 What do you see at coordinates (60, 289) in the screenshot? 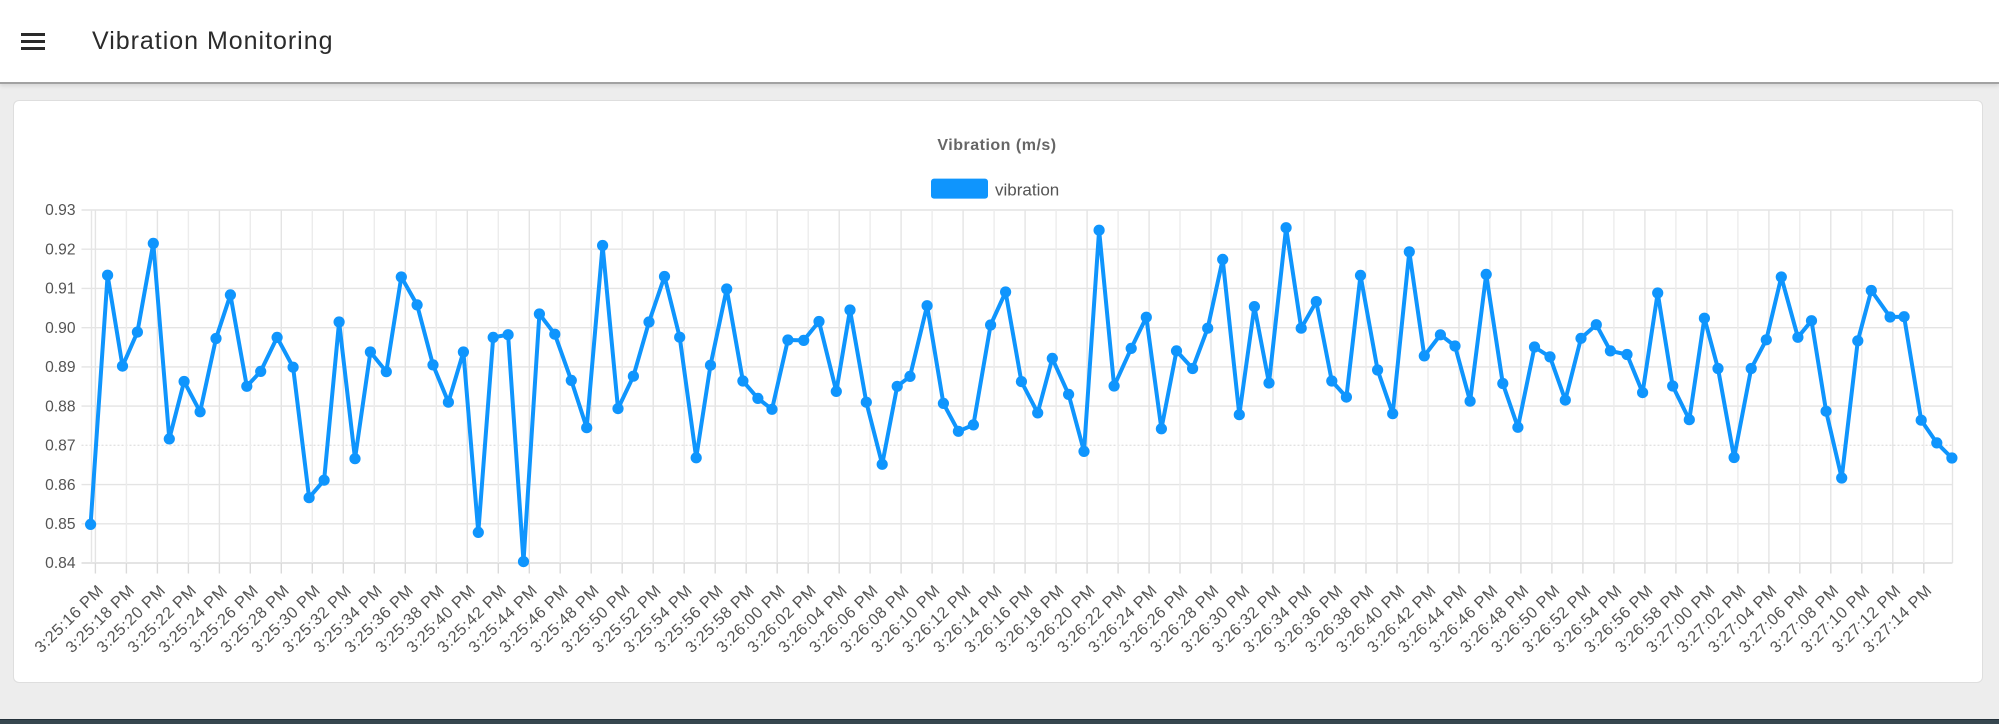
I see `svg-text: 0.91` at bounding box center [60, 289].